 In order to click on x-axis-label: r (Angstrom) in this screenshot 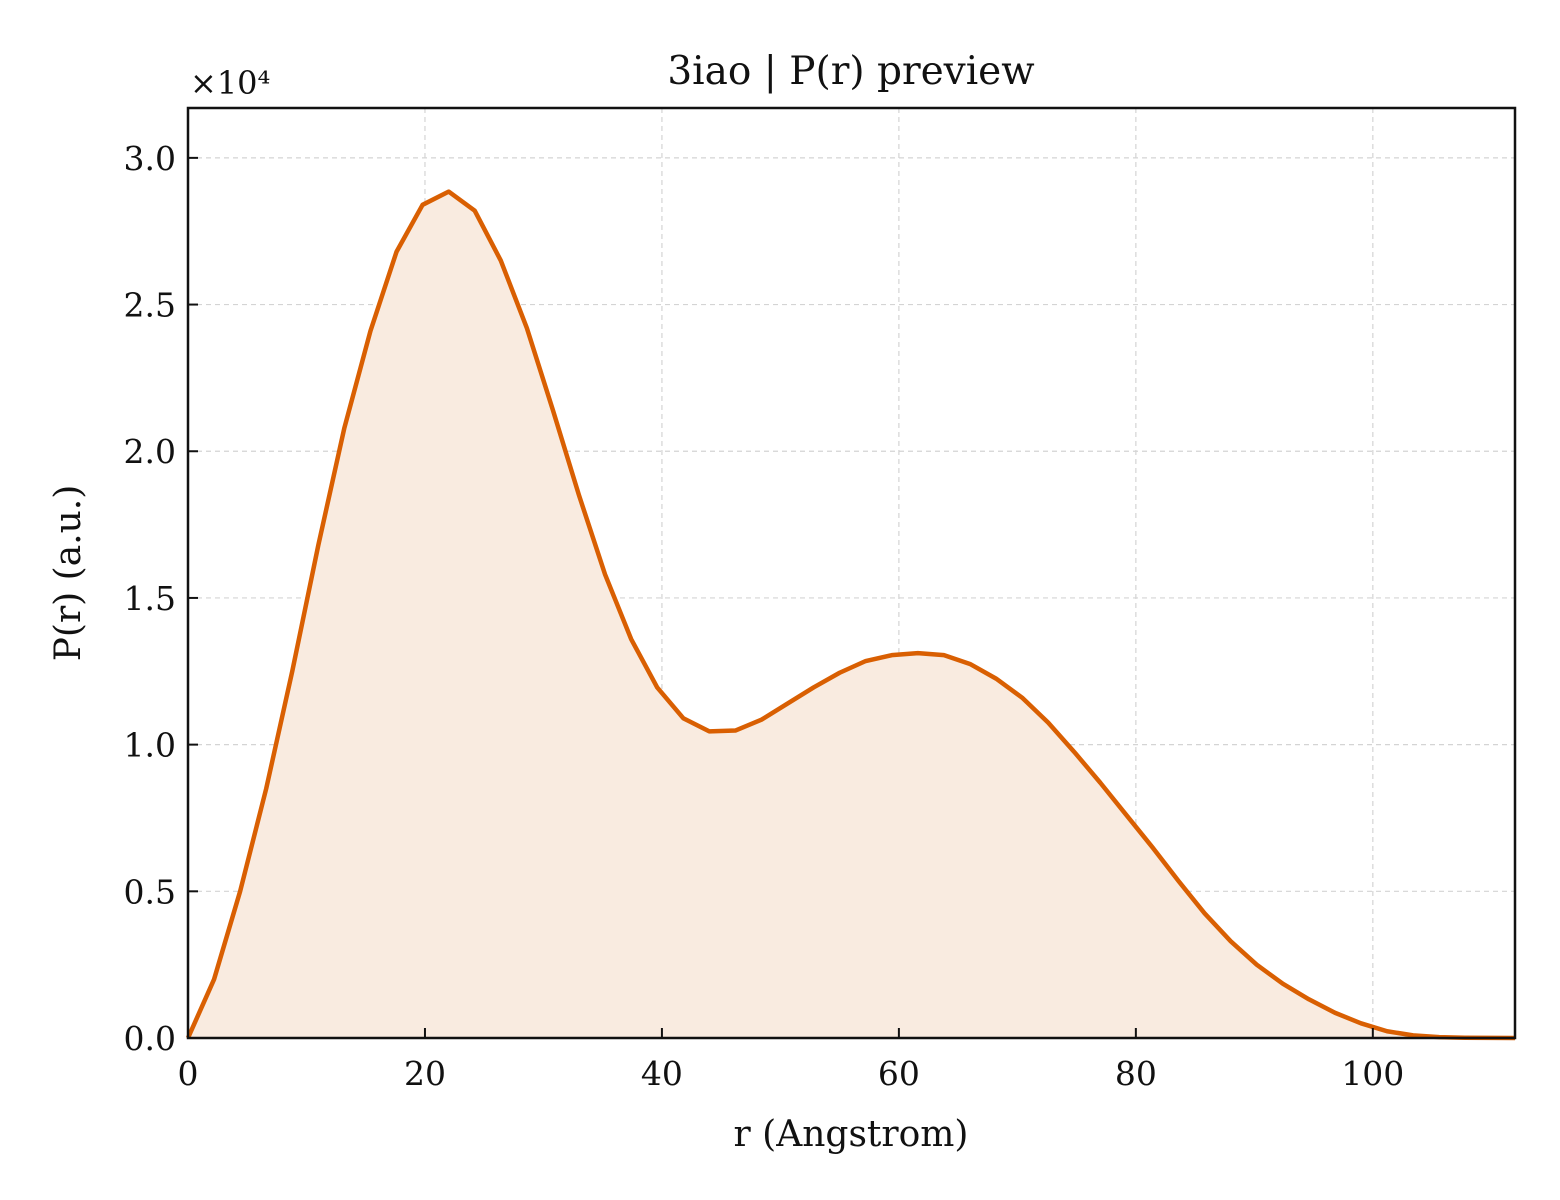, I will do `click(851, 1134)`.